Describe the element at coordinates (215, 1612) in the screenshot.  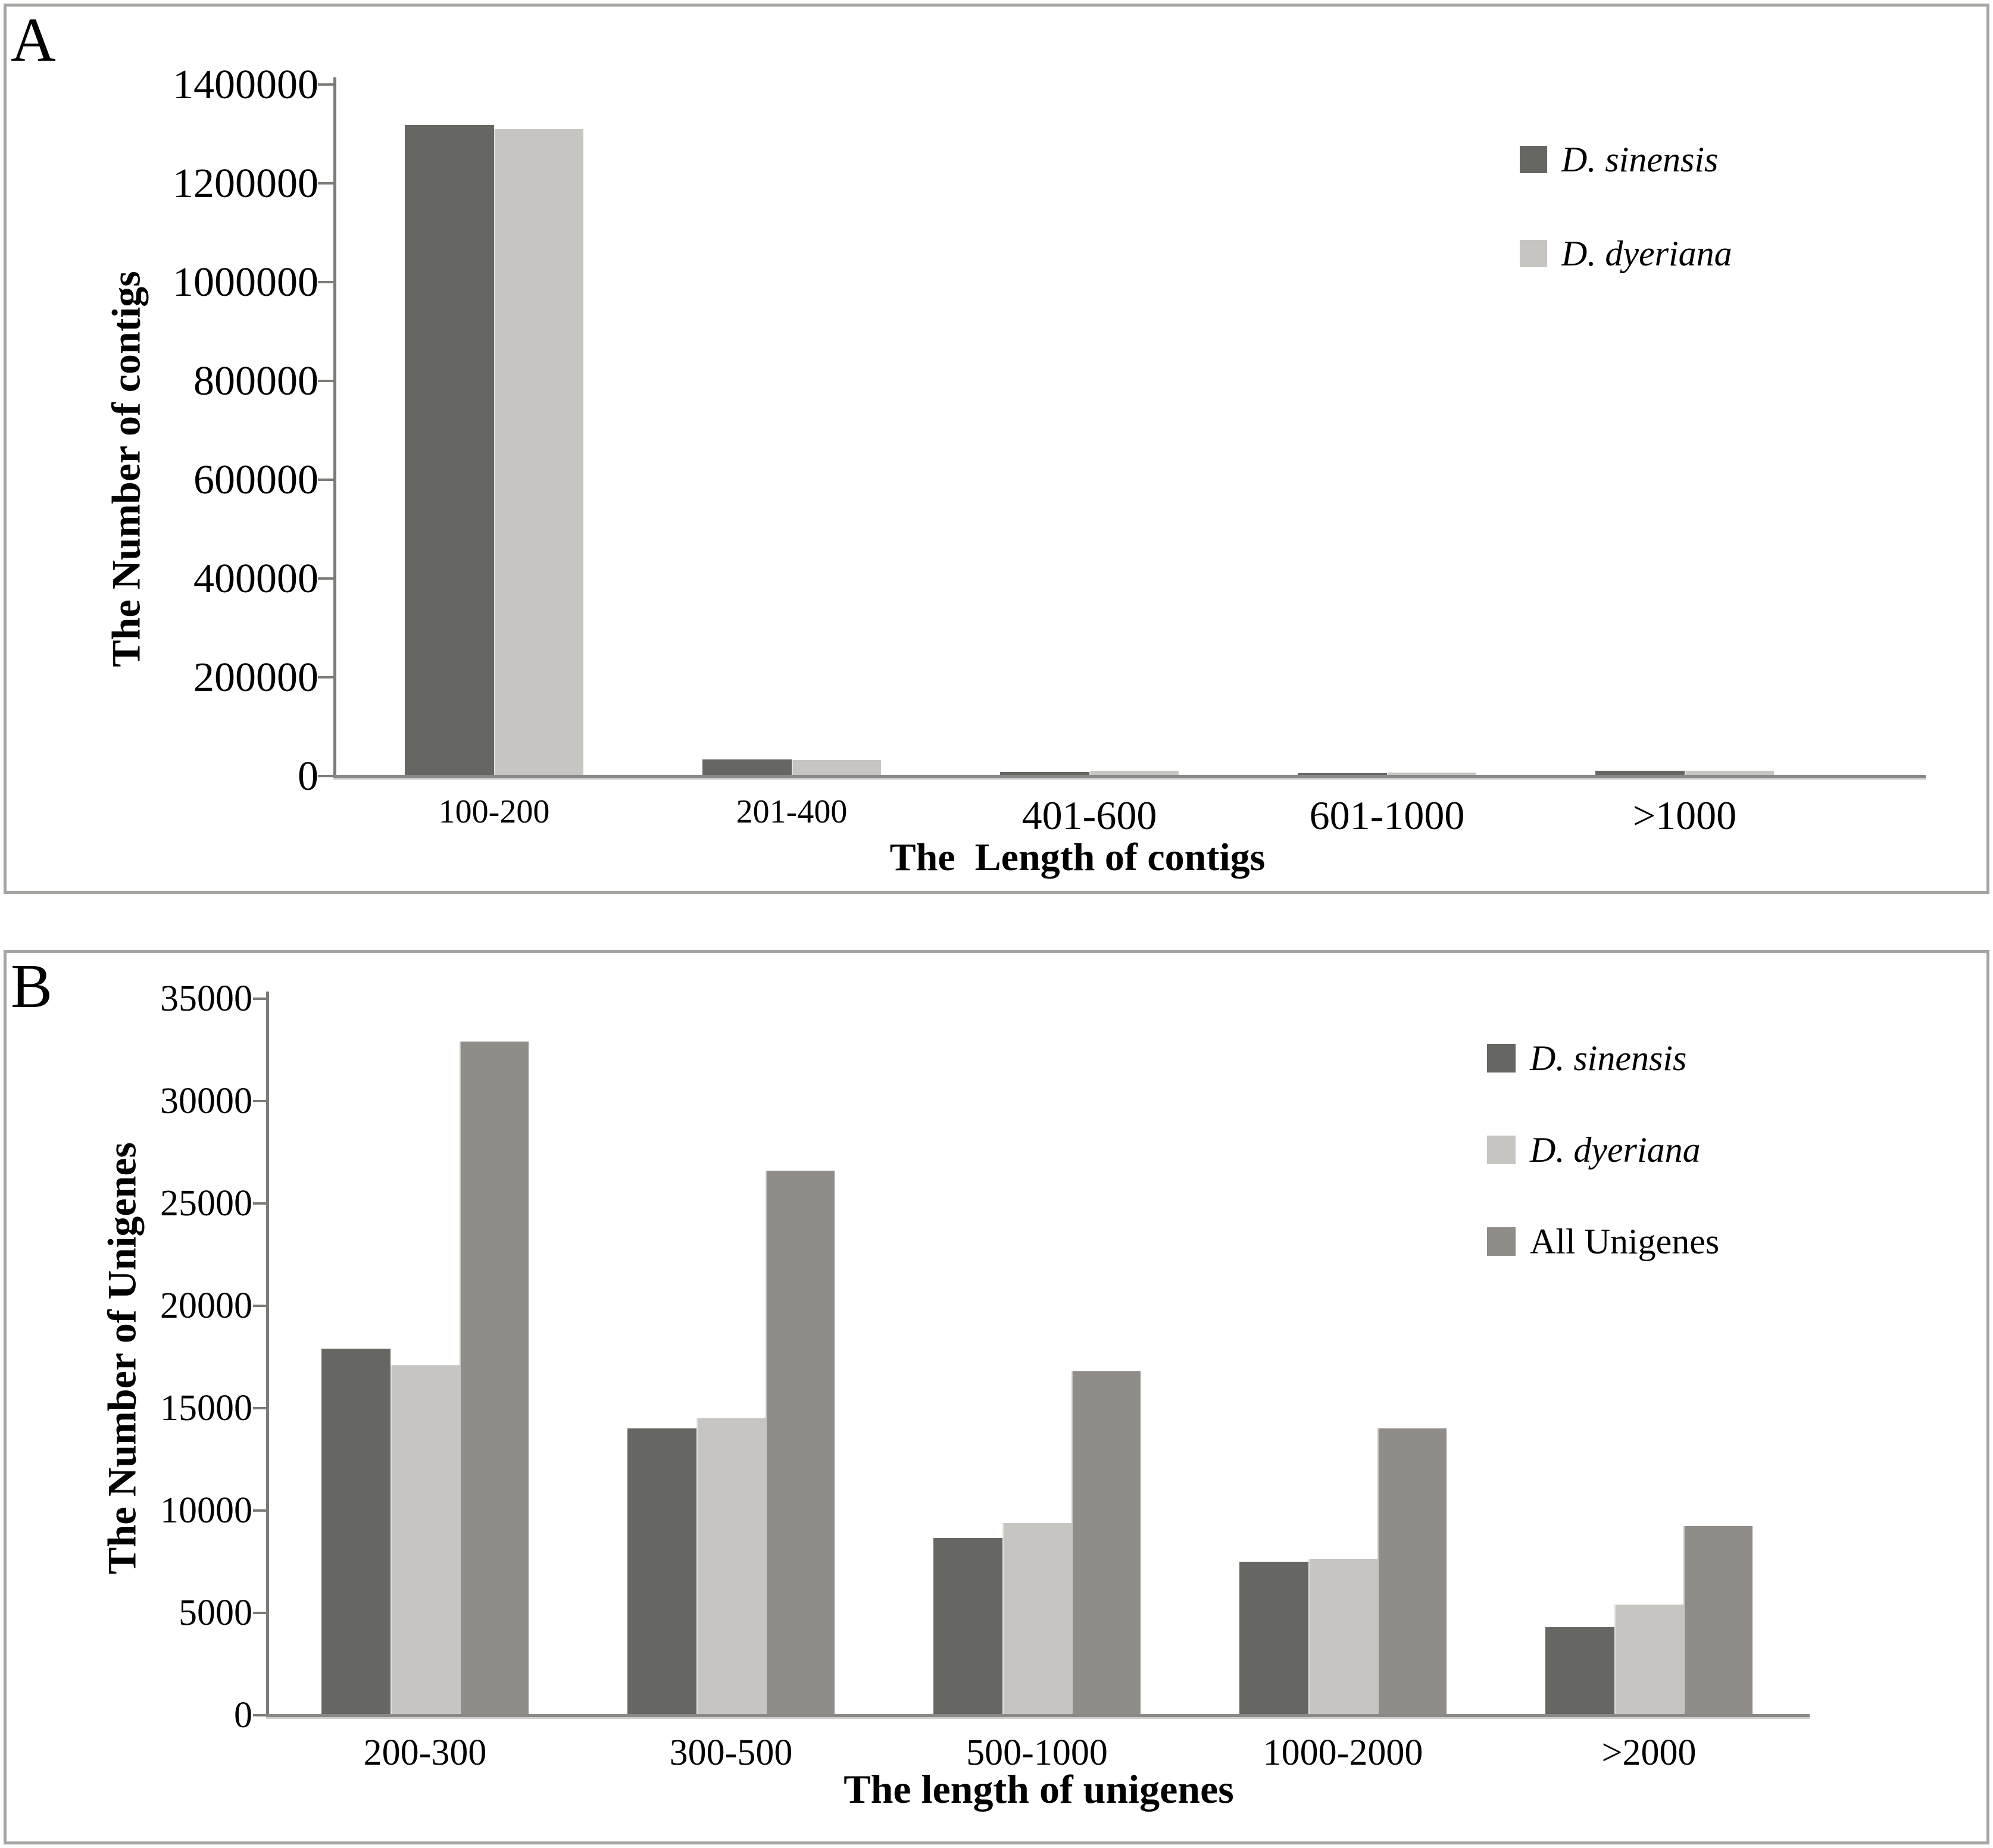
I see `y-tick-label: 5000` at that location.